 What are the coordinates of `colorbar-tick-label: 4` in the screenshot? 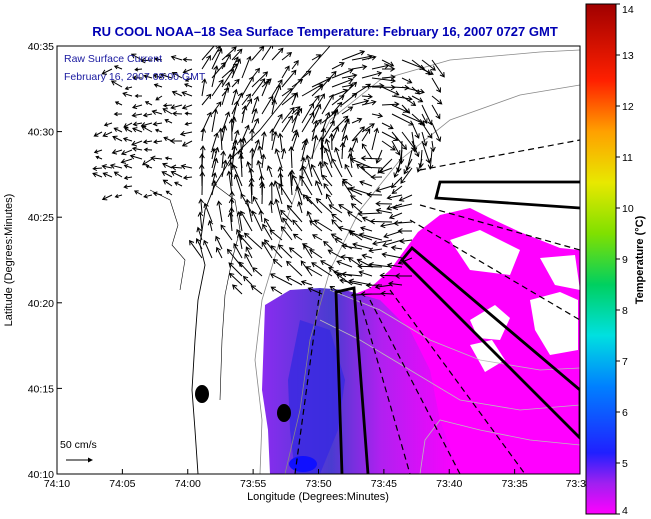 It's located at (625, 511).